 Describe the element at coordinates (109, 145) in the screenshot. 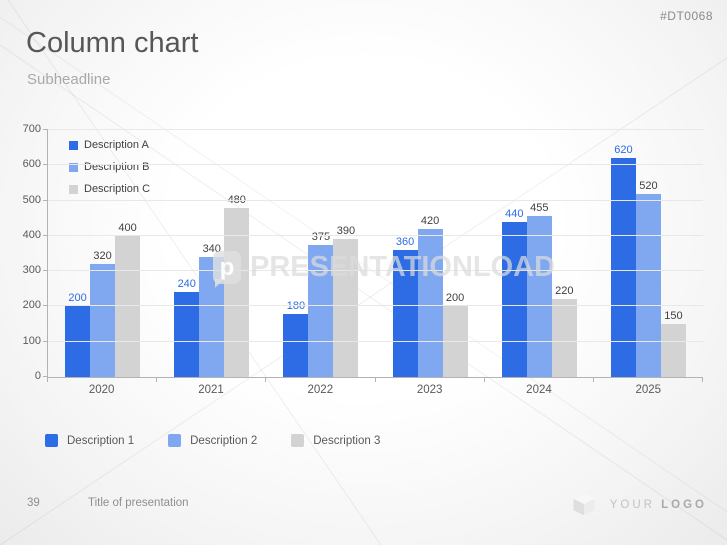

I see `chart-legend-item: Description A` at that location.